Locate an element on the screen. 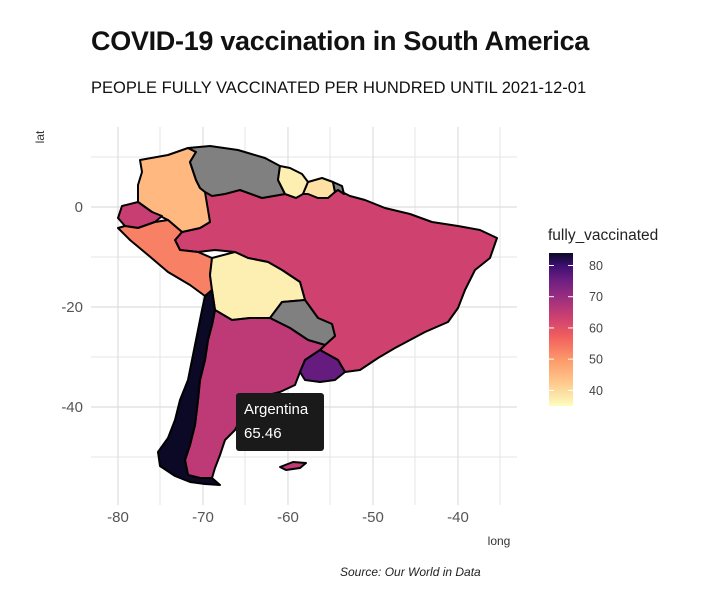  legend-colorbar is located at coordinates (561, 329).